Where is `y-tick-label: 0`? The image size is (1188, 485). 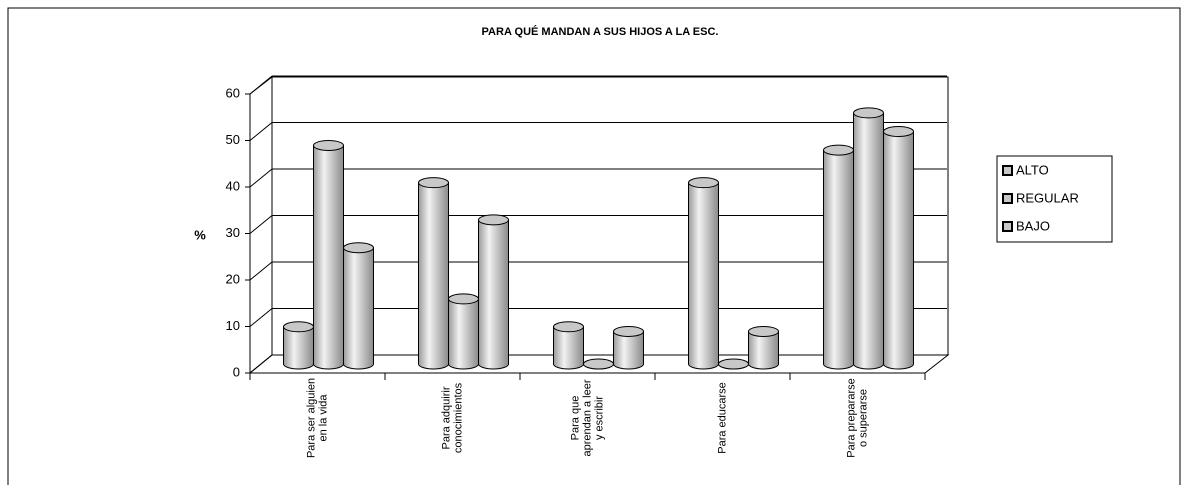
y-tick-label: 0 is located at coordinates (236, 371).